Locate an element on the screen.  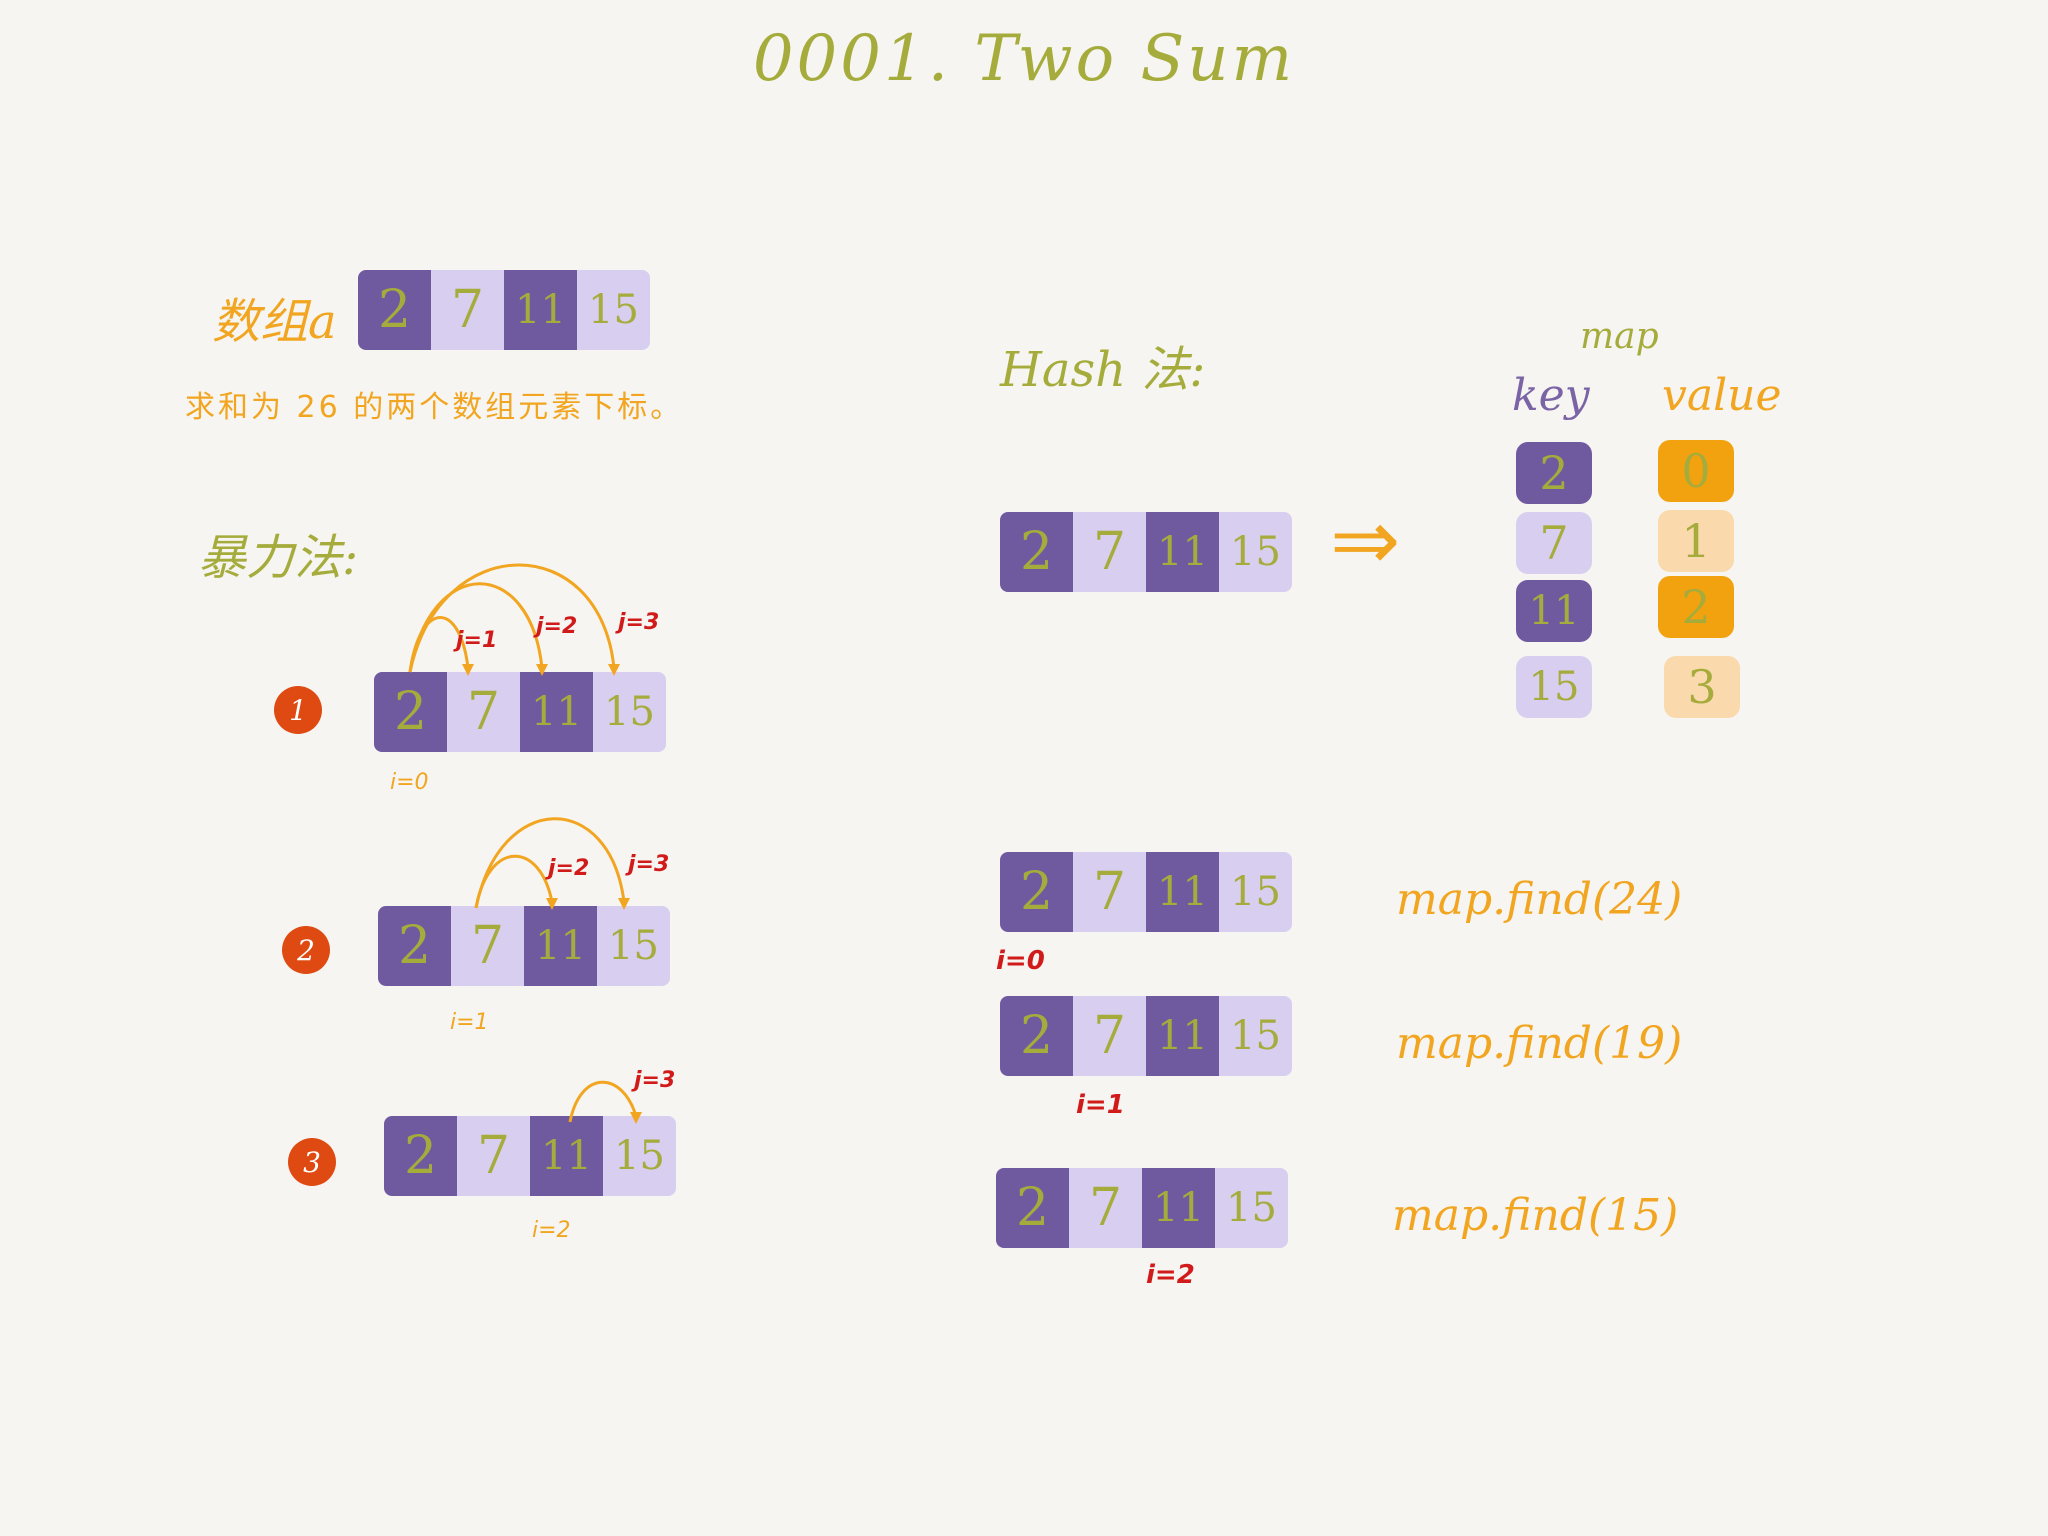
step-1-arcs is located at coordinates (514, 619).